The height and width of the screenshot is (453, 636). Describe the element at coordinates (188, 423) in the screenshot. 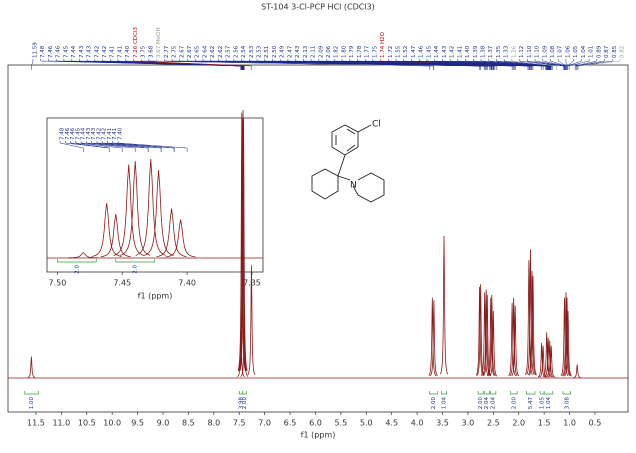

I see `x-tick-label: 8.5` at that location.